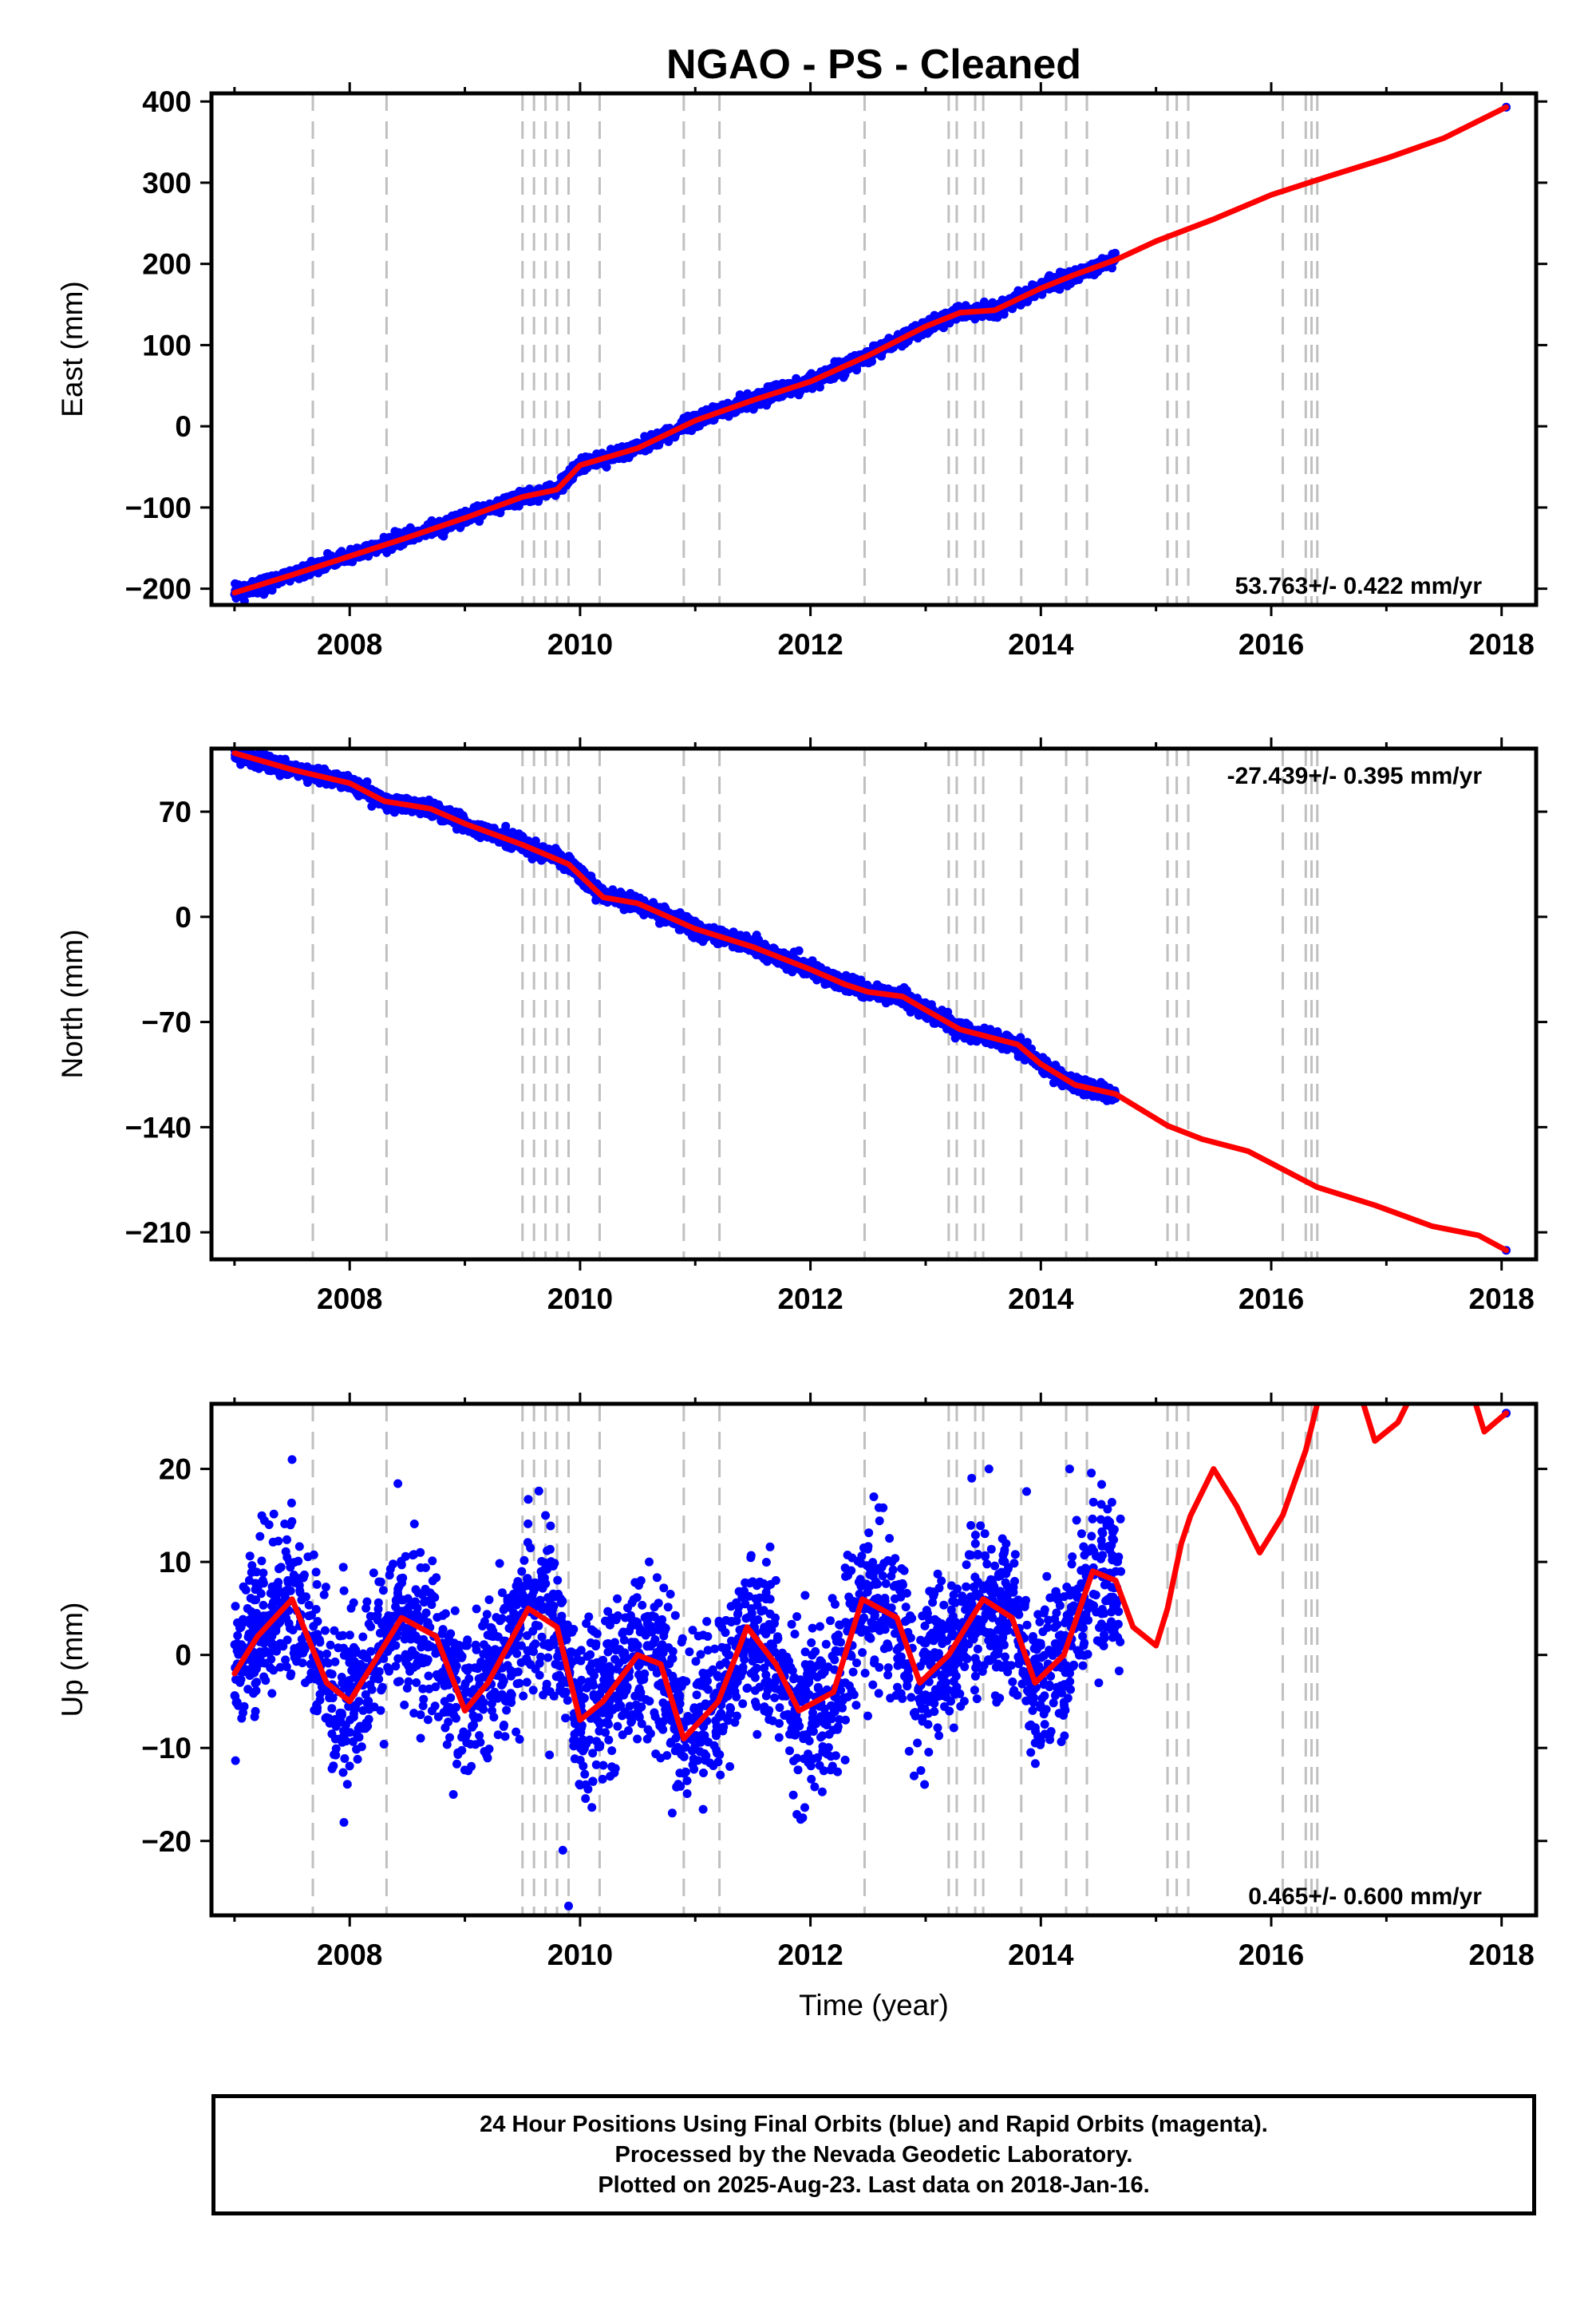 The width and height of the screenshot is (1596, 2316). I want to click on y-tick-label: 400, so click(167, 101).